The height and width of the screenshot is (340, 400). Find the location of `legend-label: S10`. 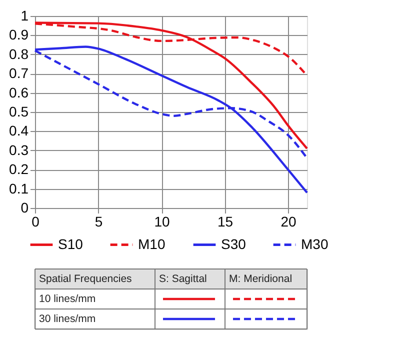

legend-label: S10 is located at coordinates (71, 244).